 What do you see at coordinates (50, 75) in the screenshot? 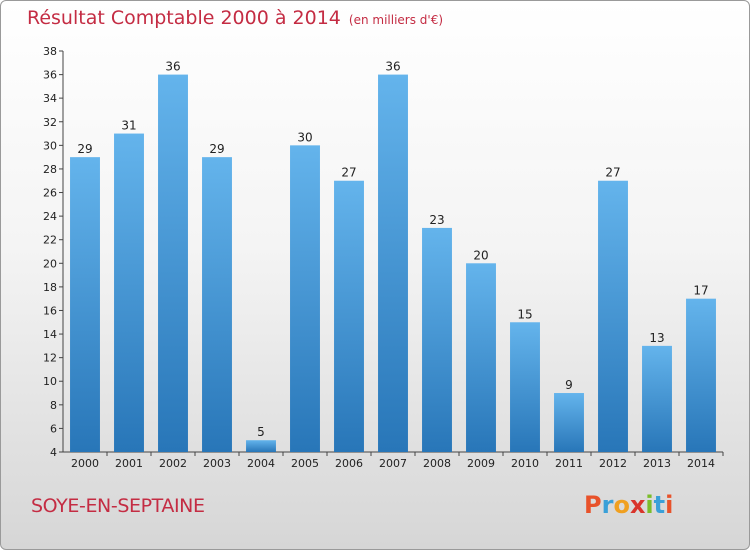
I see `y-tick-label: 36` at bounding box center [50, 75].